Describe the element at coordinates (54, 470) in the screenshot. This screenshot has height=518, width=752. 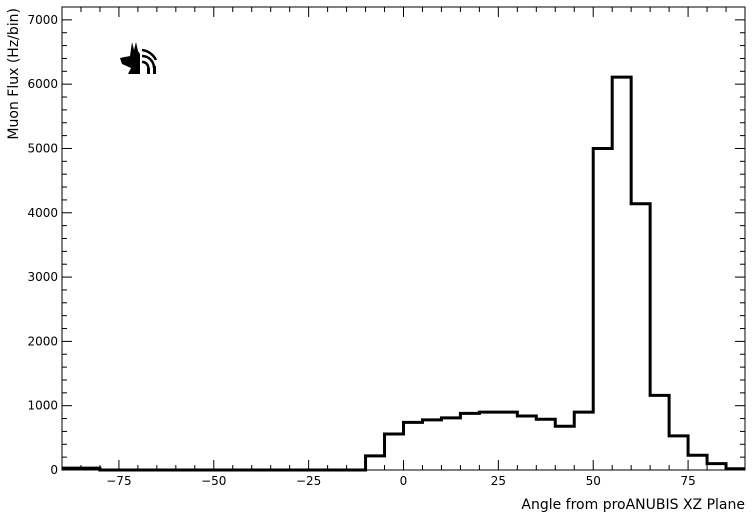
I see `y-tick-label: 0` at that location.